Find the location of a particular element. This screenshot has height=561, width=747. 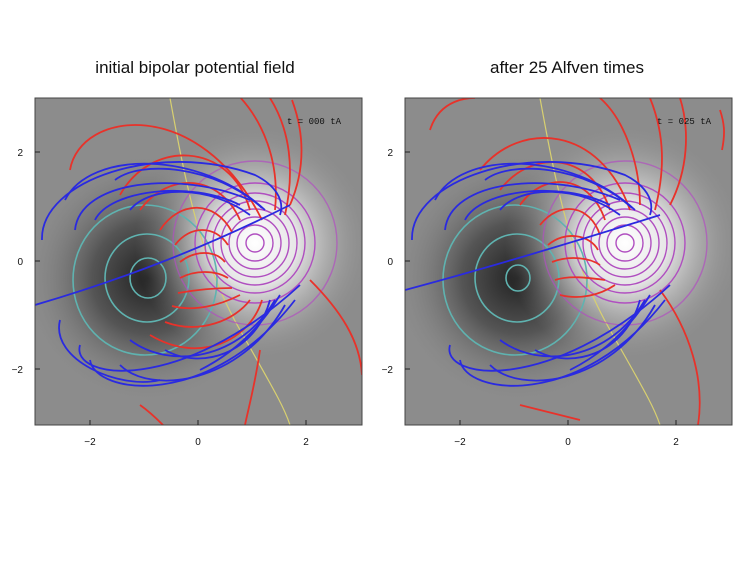

panel-left-y-tick-1: 2 is located at coordinates (20, 153).